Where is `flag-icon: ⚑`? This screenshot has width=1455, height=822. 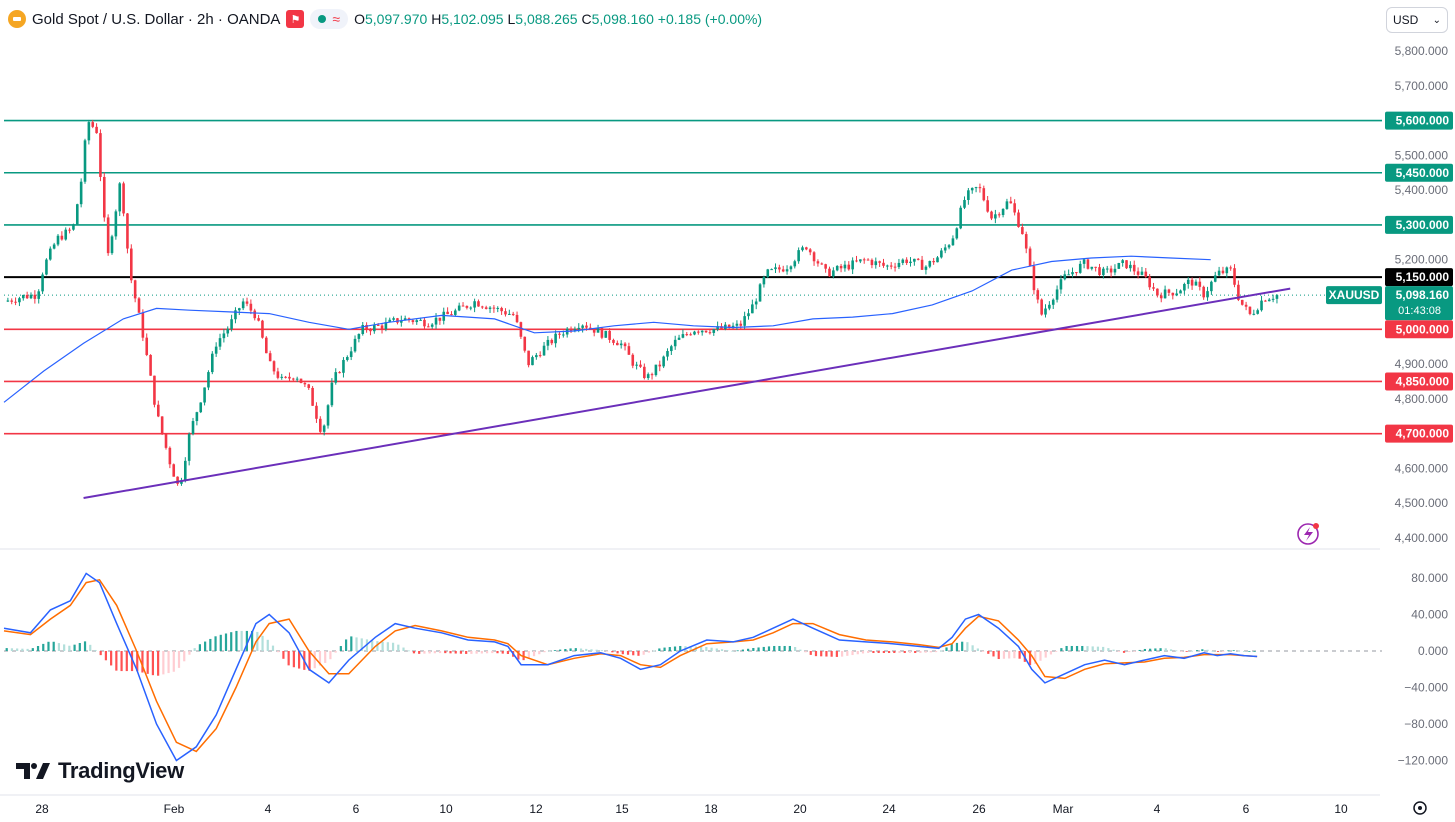 flag-icon: ⚑ is located at coordinates (295, 19).